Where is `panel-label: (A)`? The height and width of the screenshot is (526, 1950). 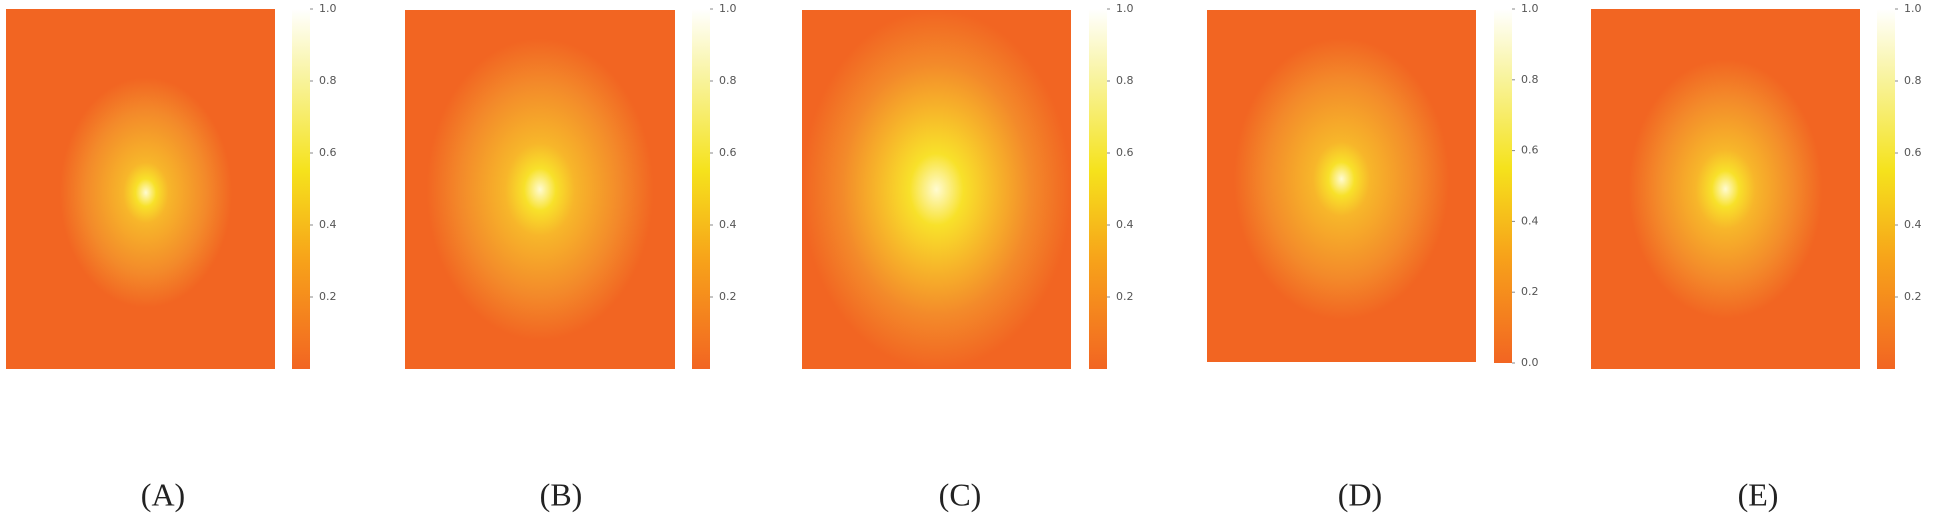 panel-label: (A) is located at coordinates (163, 494).